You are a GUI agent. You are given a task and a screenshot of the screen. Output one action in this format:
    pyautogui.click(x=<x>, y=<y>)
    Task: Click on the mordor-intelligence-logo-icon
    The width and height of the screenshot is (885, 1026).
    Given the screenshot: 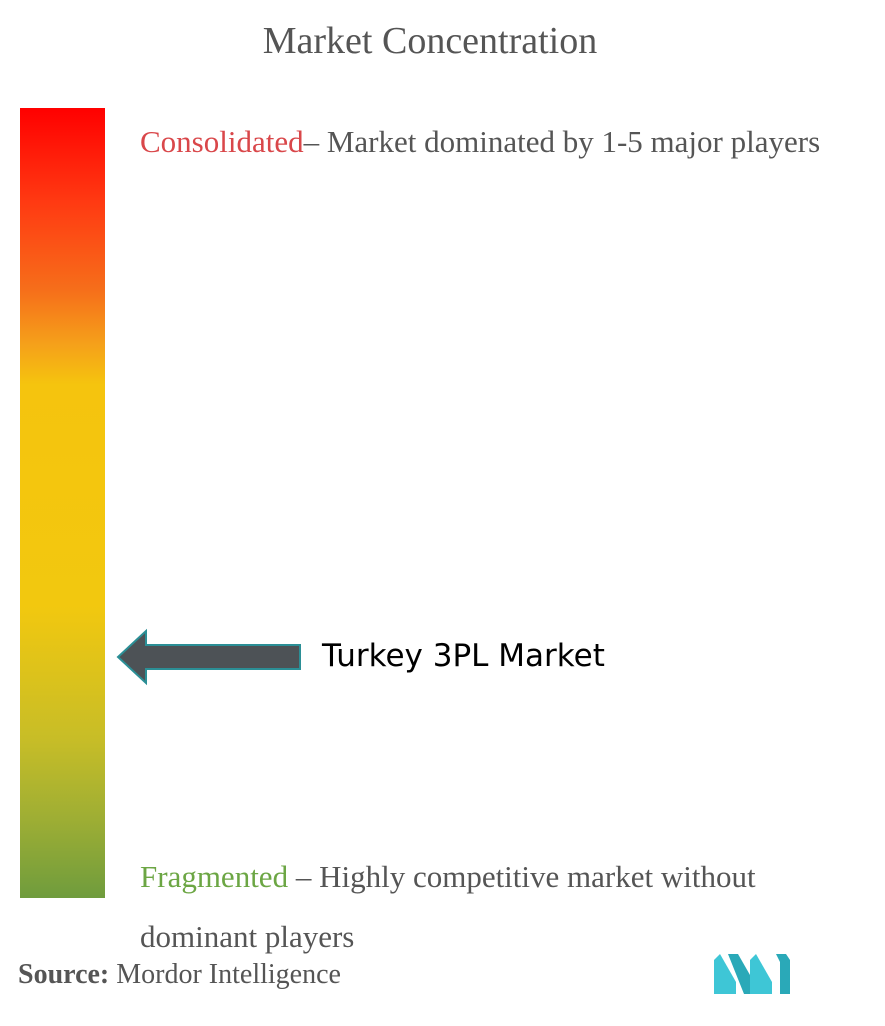 What is the action you would take?
    pyautogui.click(x=752, y=974)
    